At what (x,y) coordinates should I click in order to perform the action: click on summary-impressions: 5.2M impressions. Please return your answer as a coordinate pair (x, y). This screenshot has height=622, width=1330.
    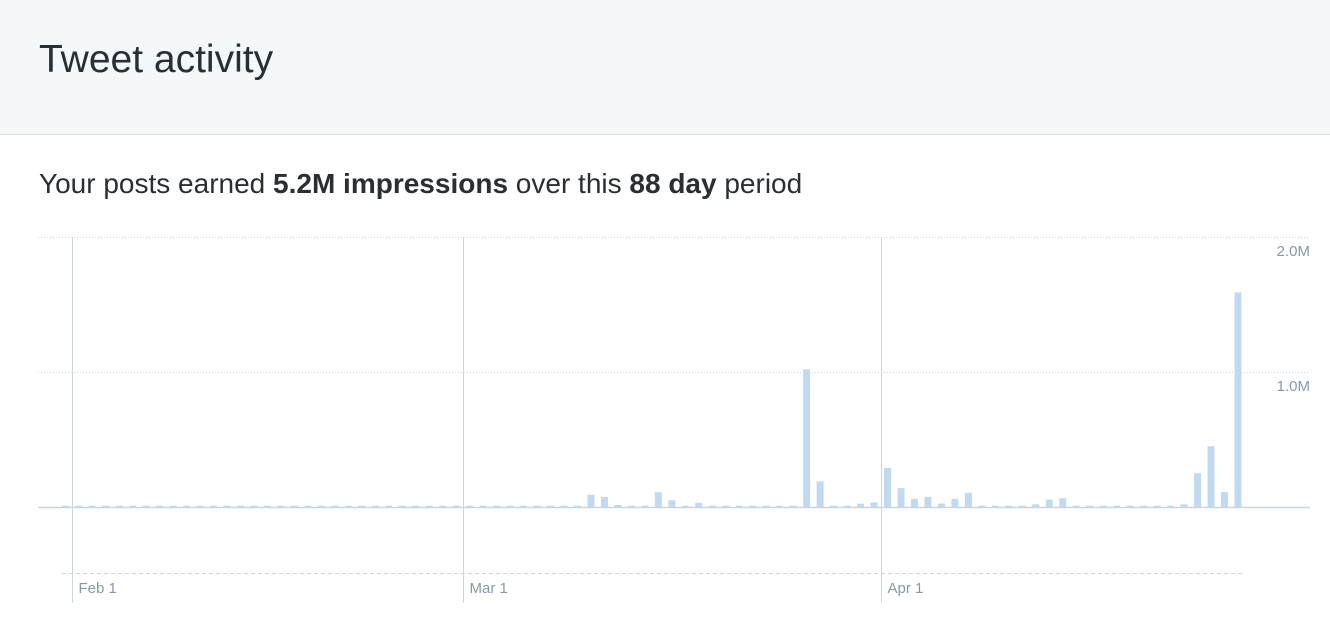
    Looking at the image, I should click on (391, 183).